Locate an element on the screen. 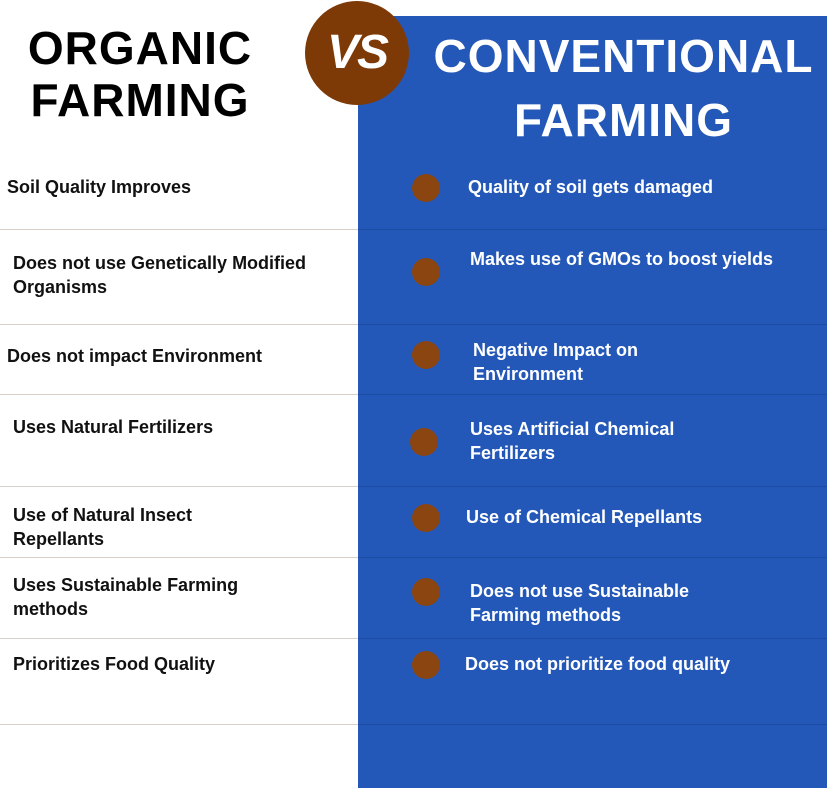 Image resolution: width=827 pixels, height=788 pixels. conventional-point-fertilizers: Uses Artificial Chemical Fertilizers is located at coordinates (572, 441).